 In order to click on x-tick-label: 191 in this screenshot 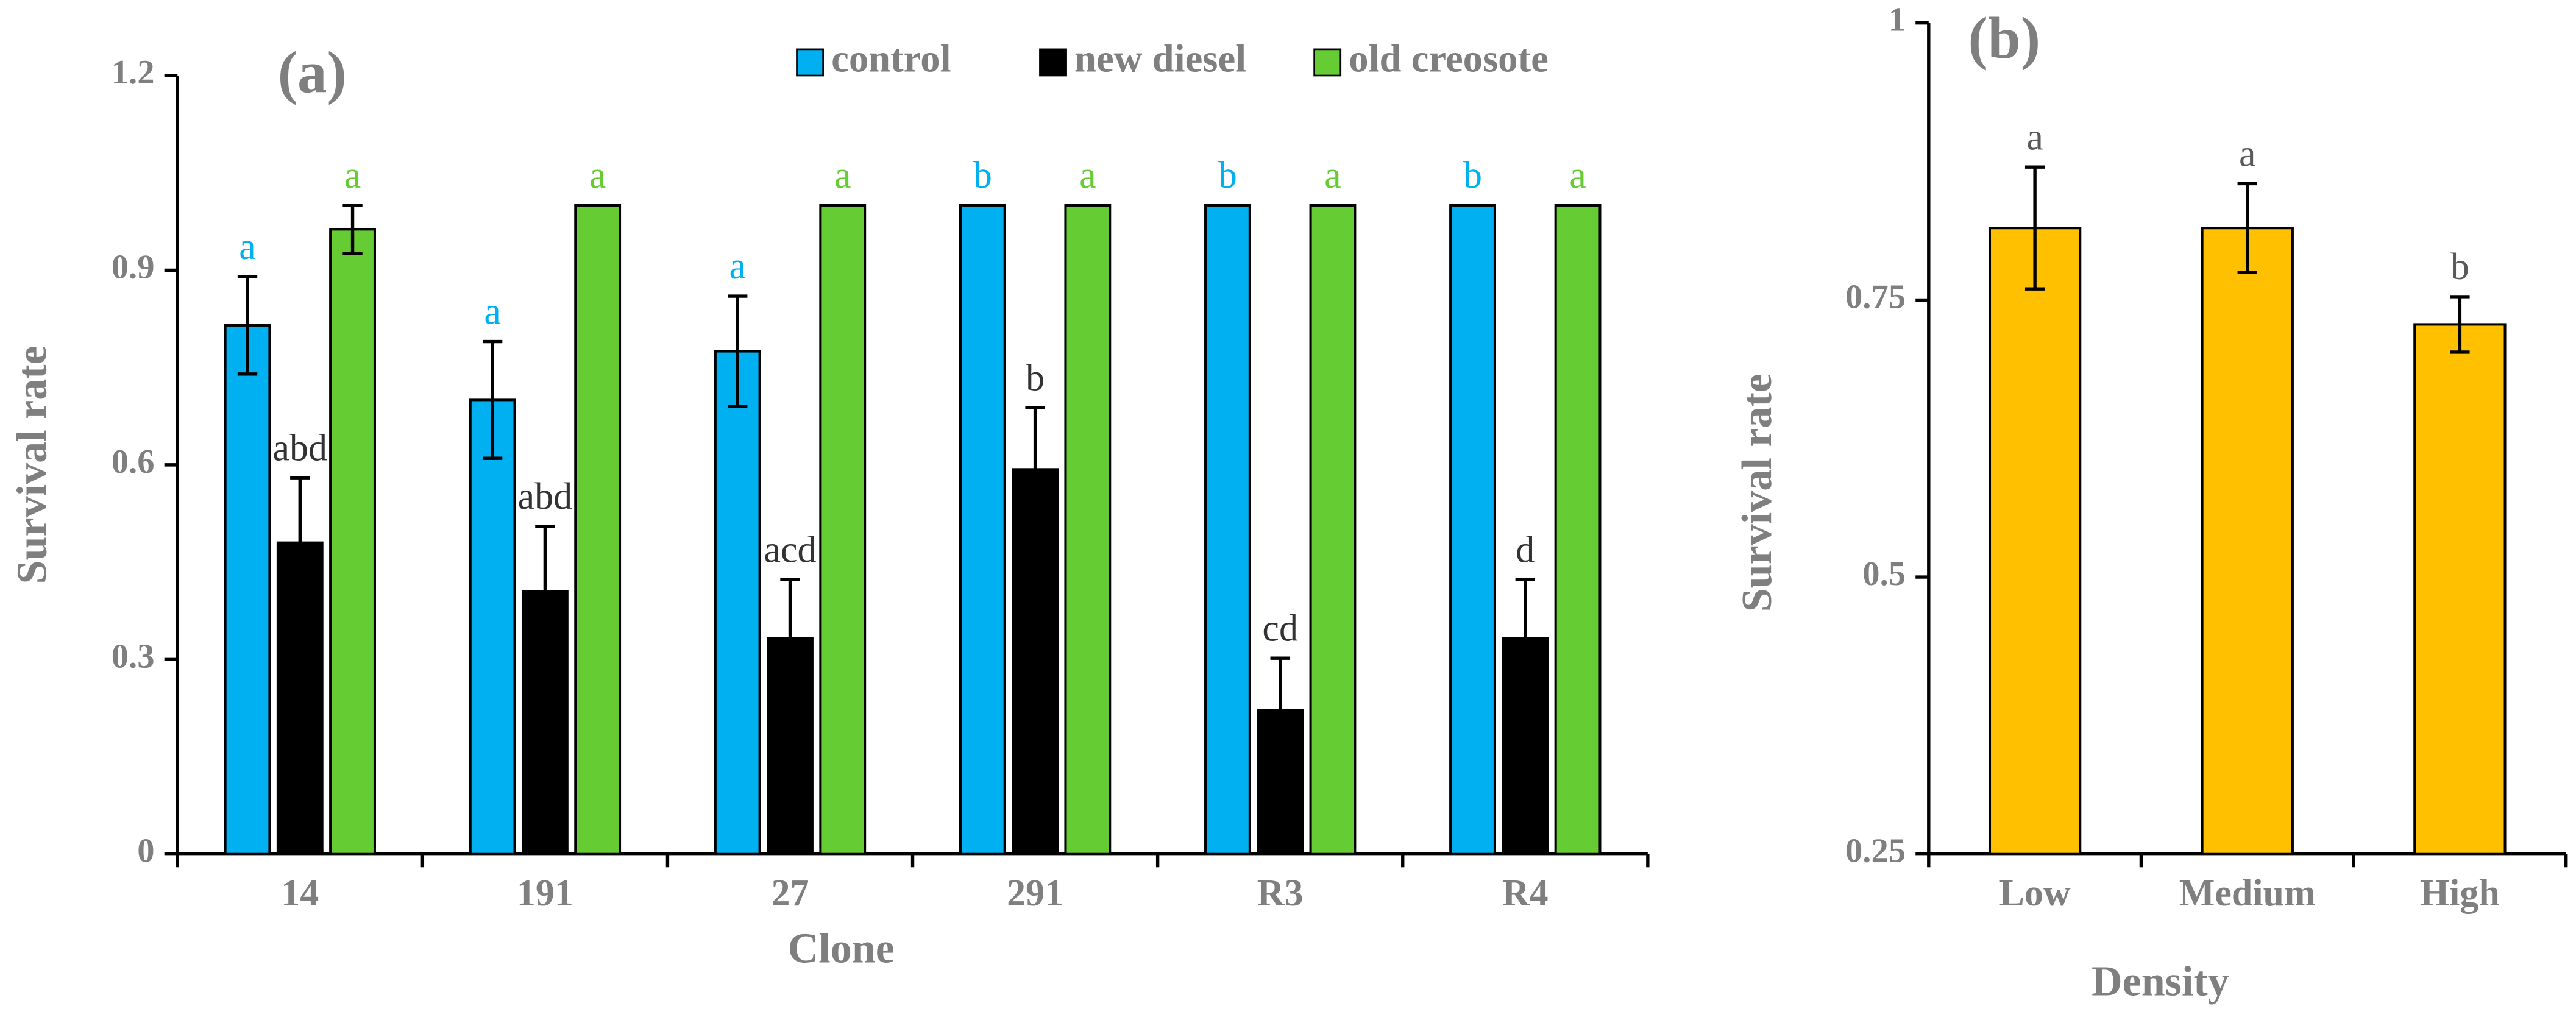, I will do `click(545, 893)`.